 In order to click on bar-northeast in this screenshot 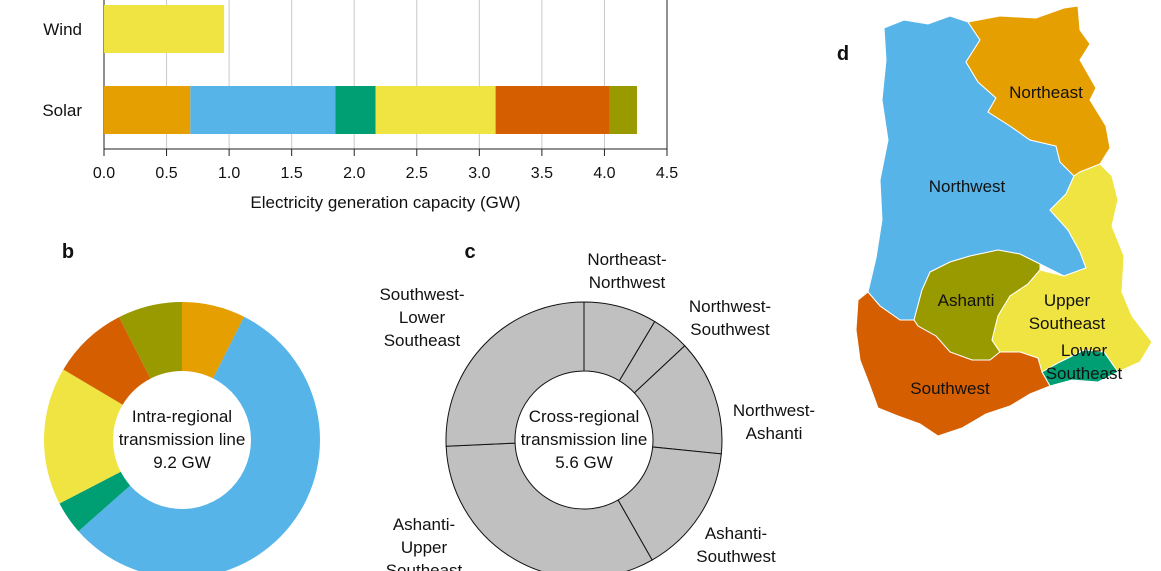, I will do `click(147, 110)`.